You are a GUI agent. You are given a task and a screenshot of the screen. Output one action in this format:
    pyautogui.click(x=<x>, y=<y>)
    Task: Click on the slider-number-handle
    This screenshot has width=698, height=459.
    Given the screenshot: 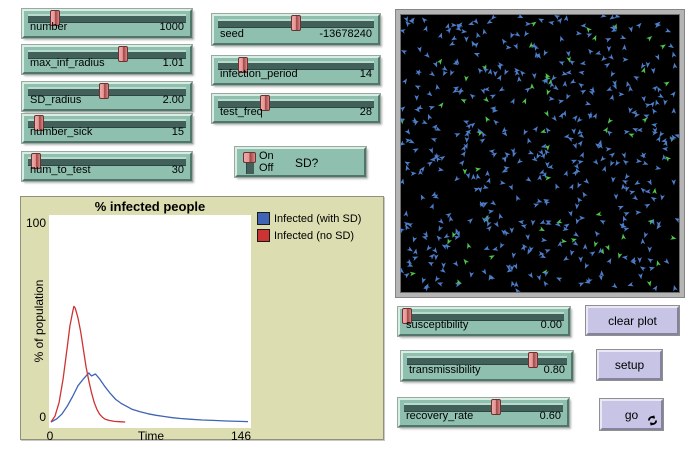 What is the action you would take?
    pyautogui.click(x=54, y=18)
    